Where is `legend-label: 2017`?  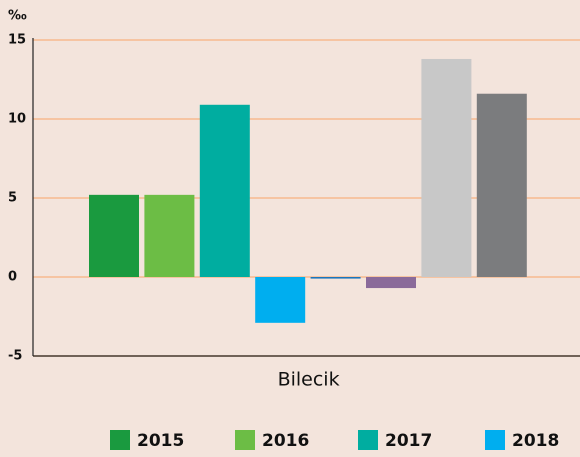 legend-label: 2017 is located at coordinates (408, 441).